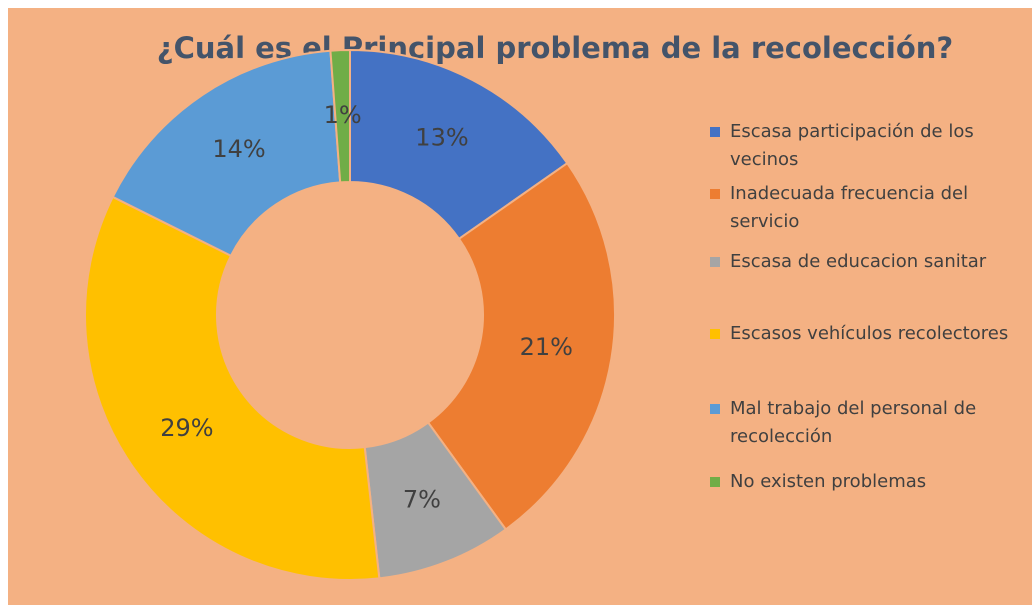 This screenshot has height=612, width=1032. Describe the element at coordinates (343, 115) in the screenshot. I see `data-label: 1%` at that location.